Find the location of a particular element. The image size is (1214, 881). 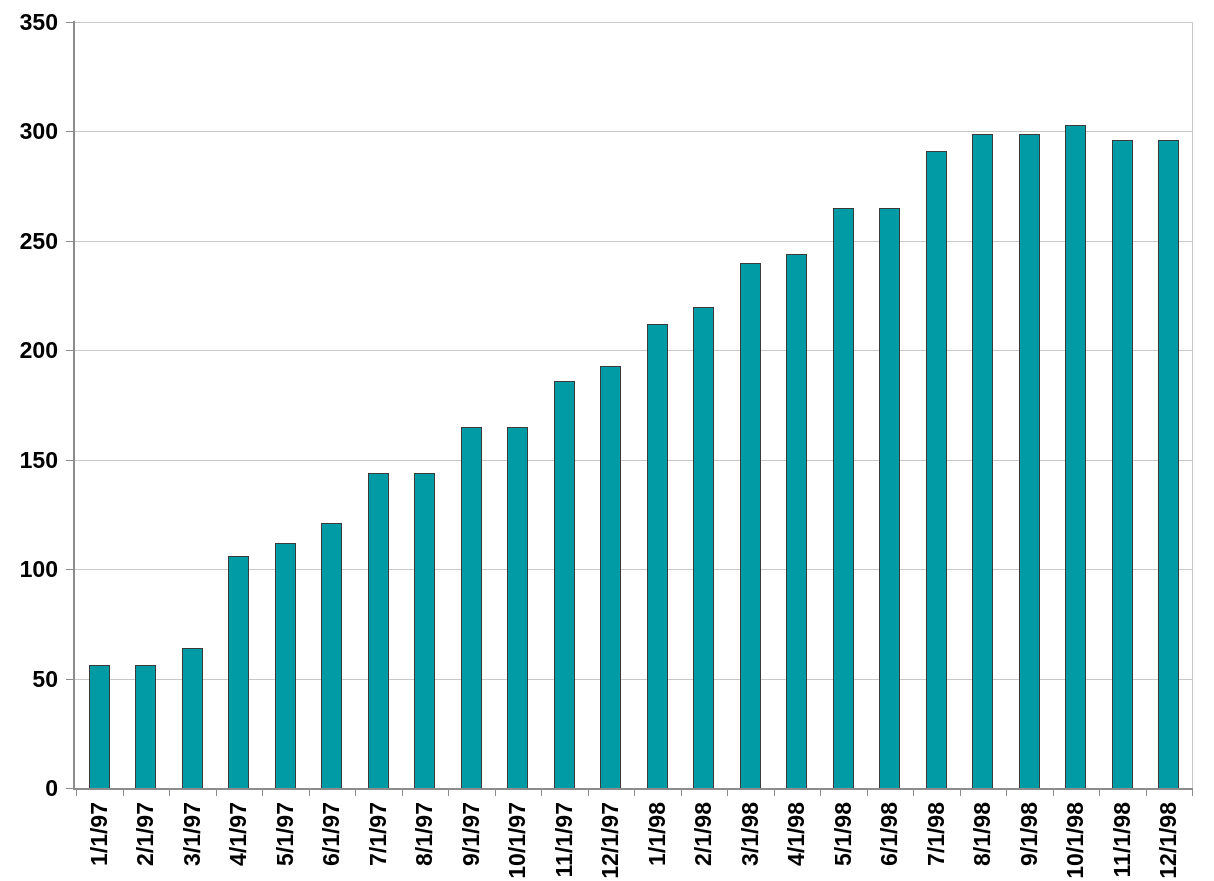

x-axis-label: 6/1/97 is located at coordinates (331, 834).